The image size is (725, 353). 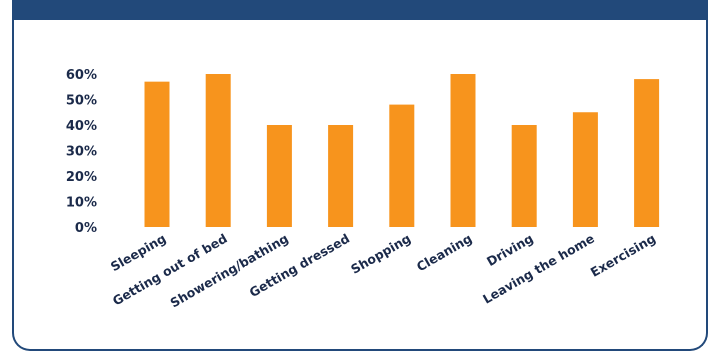 What do you see at coordinates (623, 255) in the screenshot?
I see `x-tick-label: Exercising` at bounding box center [623, 255].